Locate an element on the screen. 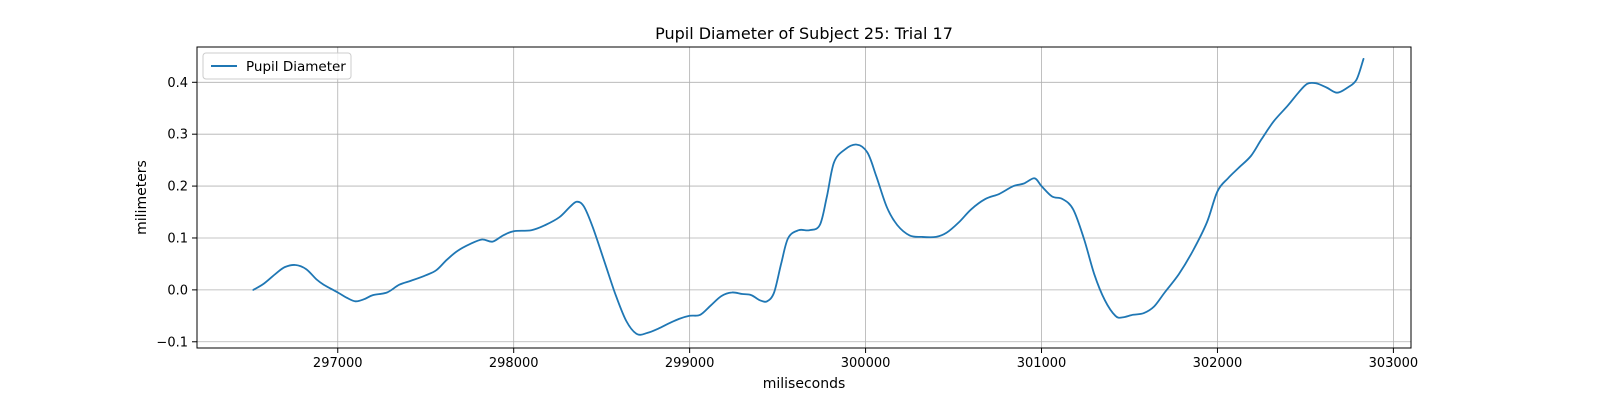  x-tick-label: 301000 is located at coordinates (1042, 363).